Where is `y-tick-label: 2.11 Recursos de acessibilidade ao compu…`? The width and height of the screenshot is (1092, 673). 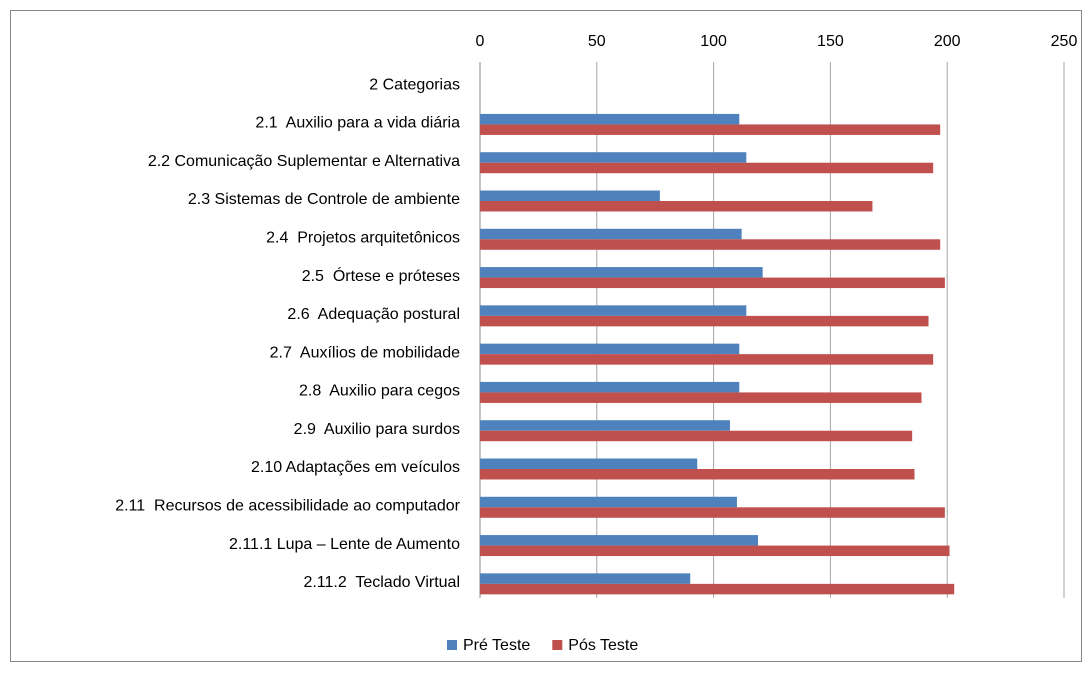
y-tick-label: 2.11 Recursos de acessibilidade ao compu… is located at coordinates (287, 506).